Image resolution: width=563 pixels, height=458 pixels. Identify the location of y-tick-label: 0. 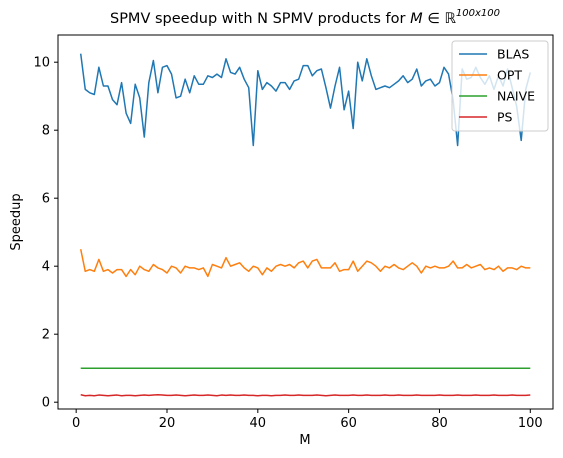
(46, 403).